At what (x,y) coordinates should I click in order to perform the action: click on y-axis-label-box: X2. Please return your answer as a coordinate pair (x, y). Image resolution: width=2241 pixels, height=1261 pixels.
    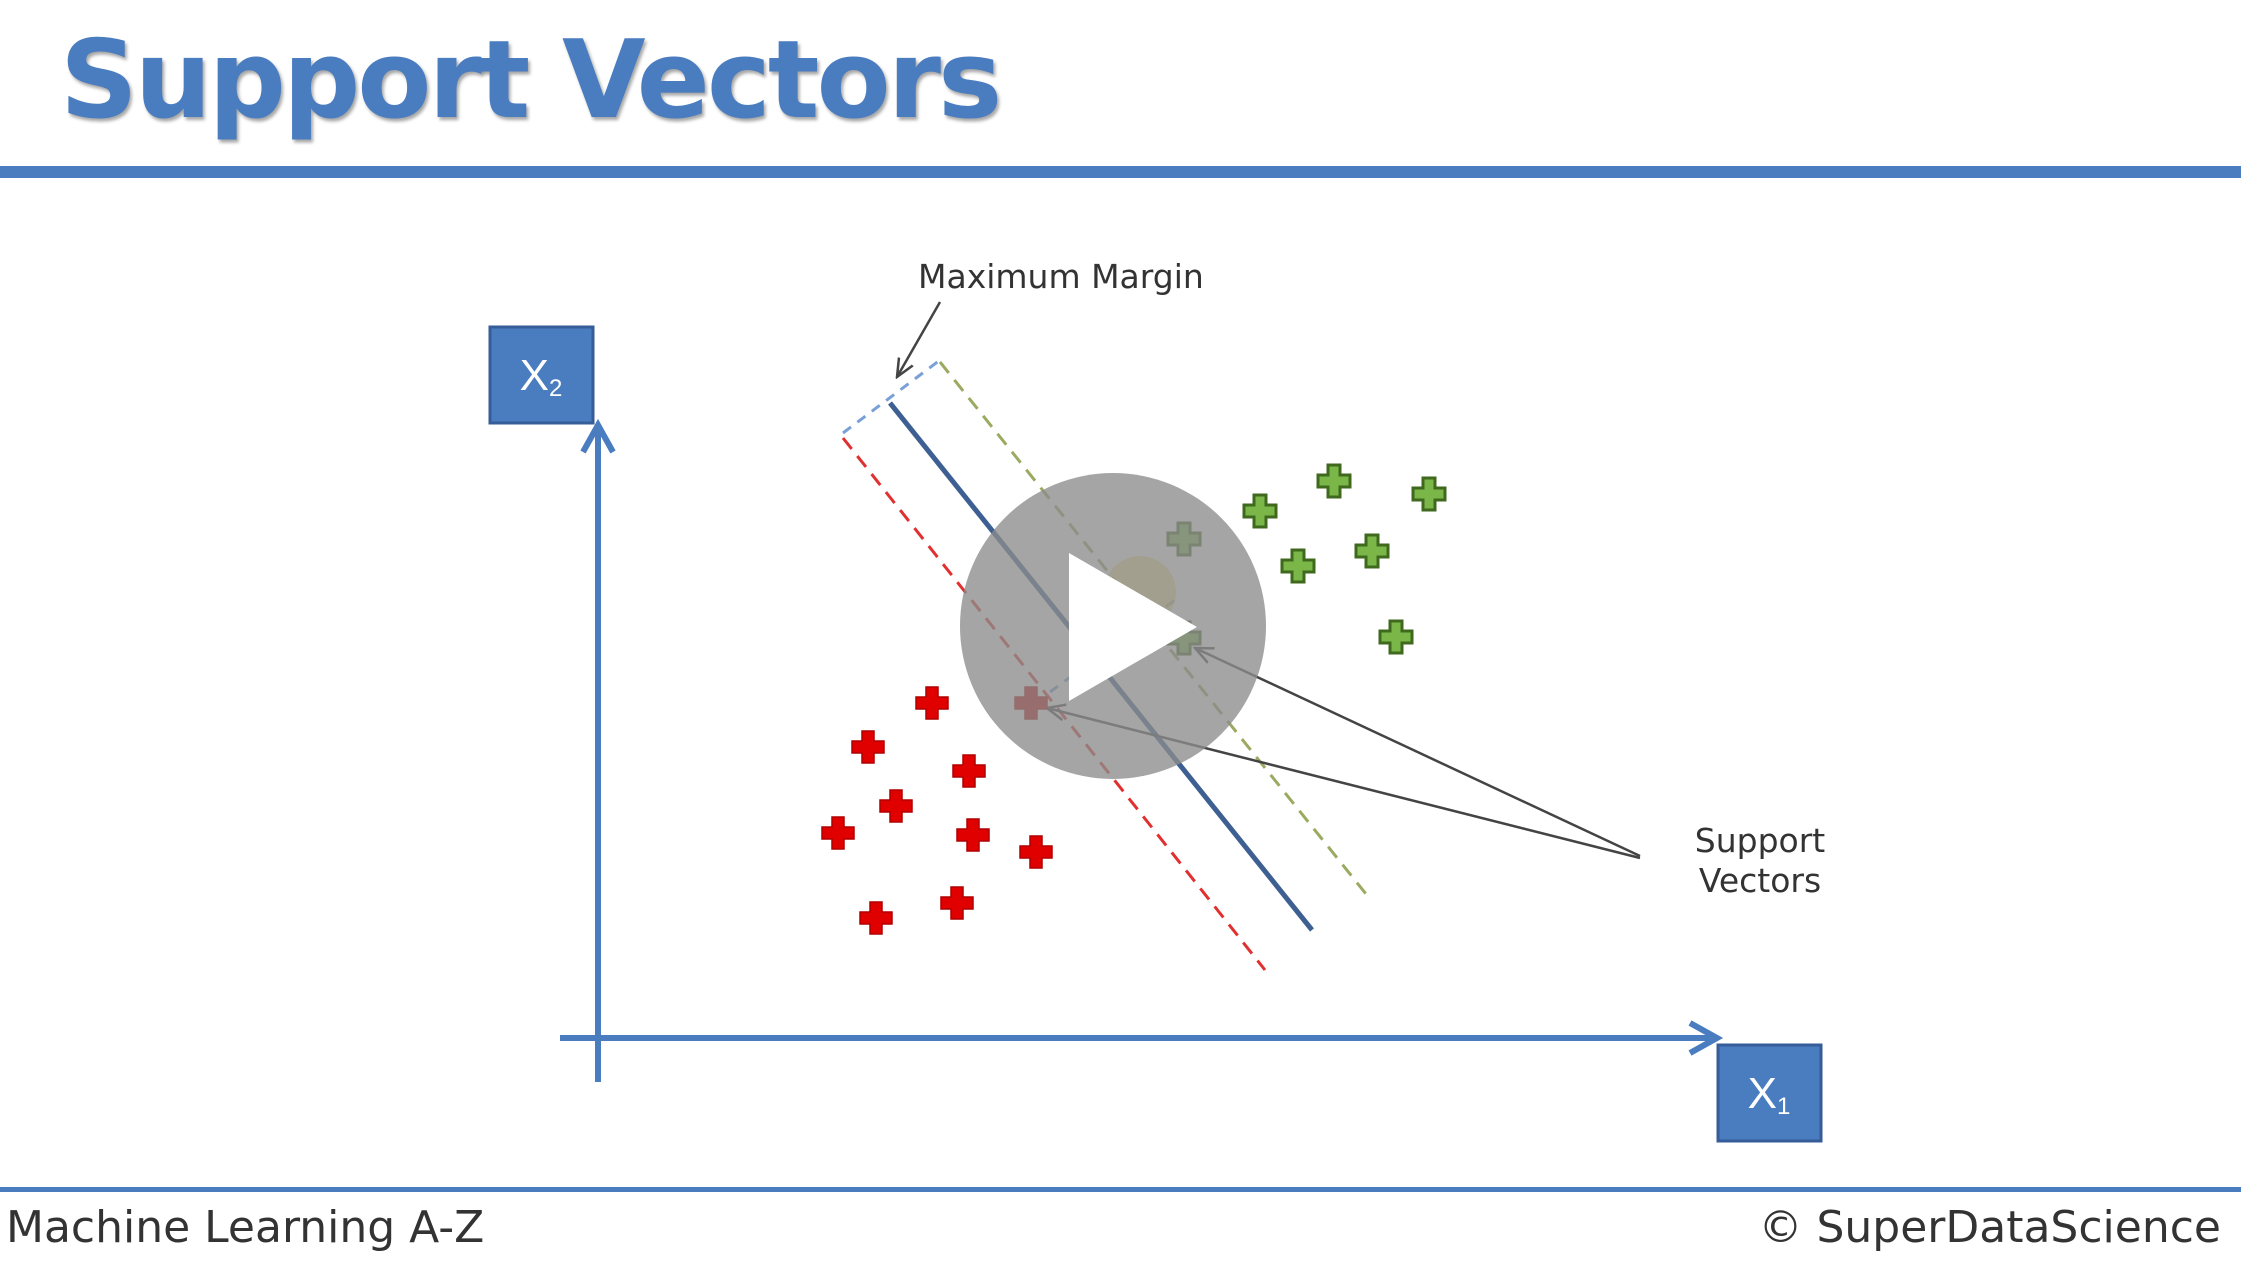
    Looking at the image, I should click on (541, 375).